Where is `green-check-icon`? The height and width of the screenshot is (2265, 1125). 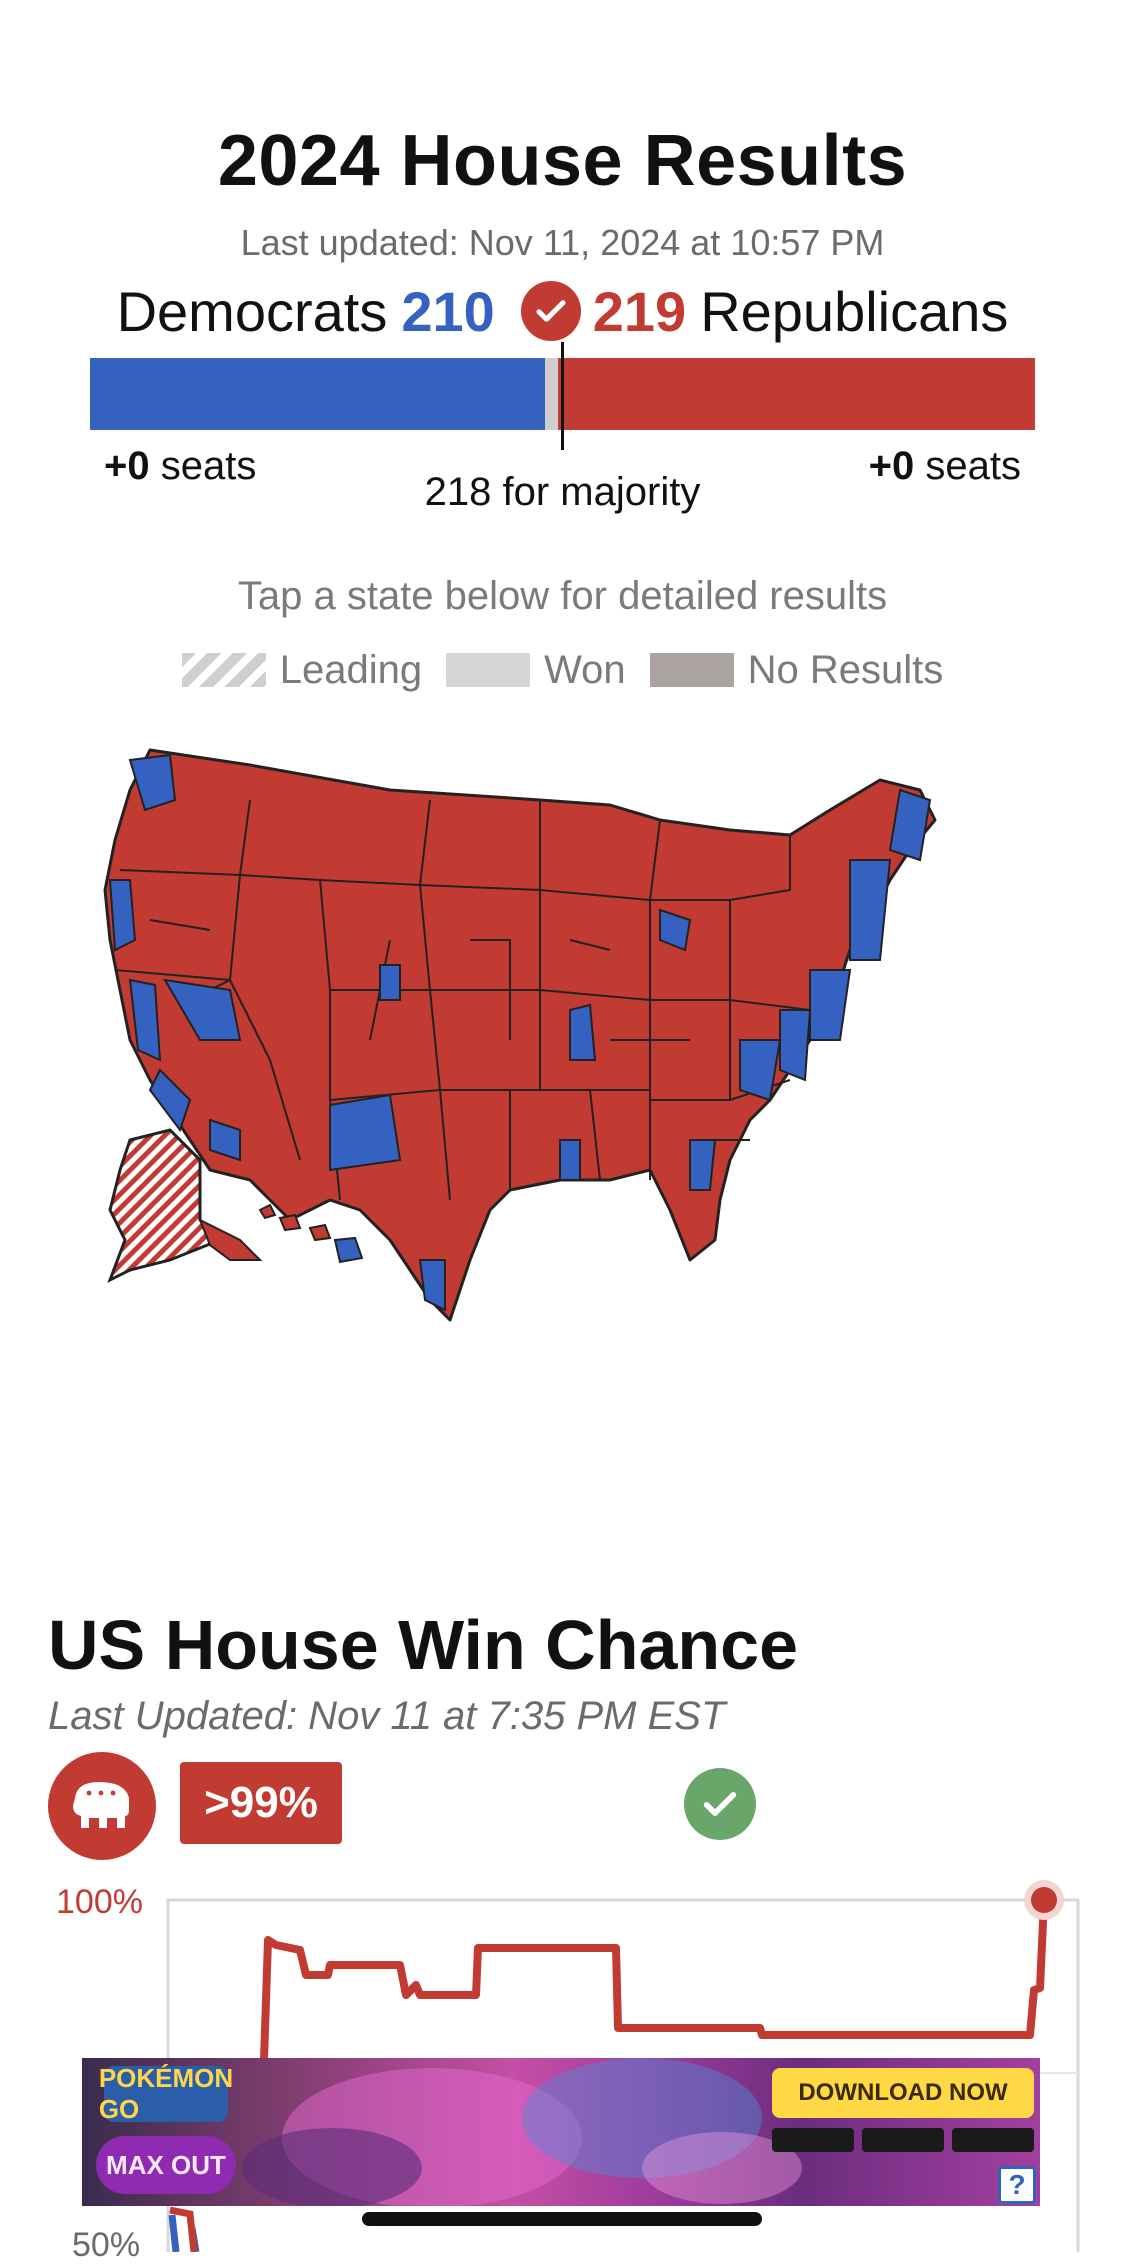
green-check-icon is located at coordinates (720, 1804).